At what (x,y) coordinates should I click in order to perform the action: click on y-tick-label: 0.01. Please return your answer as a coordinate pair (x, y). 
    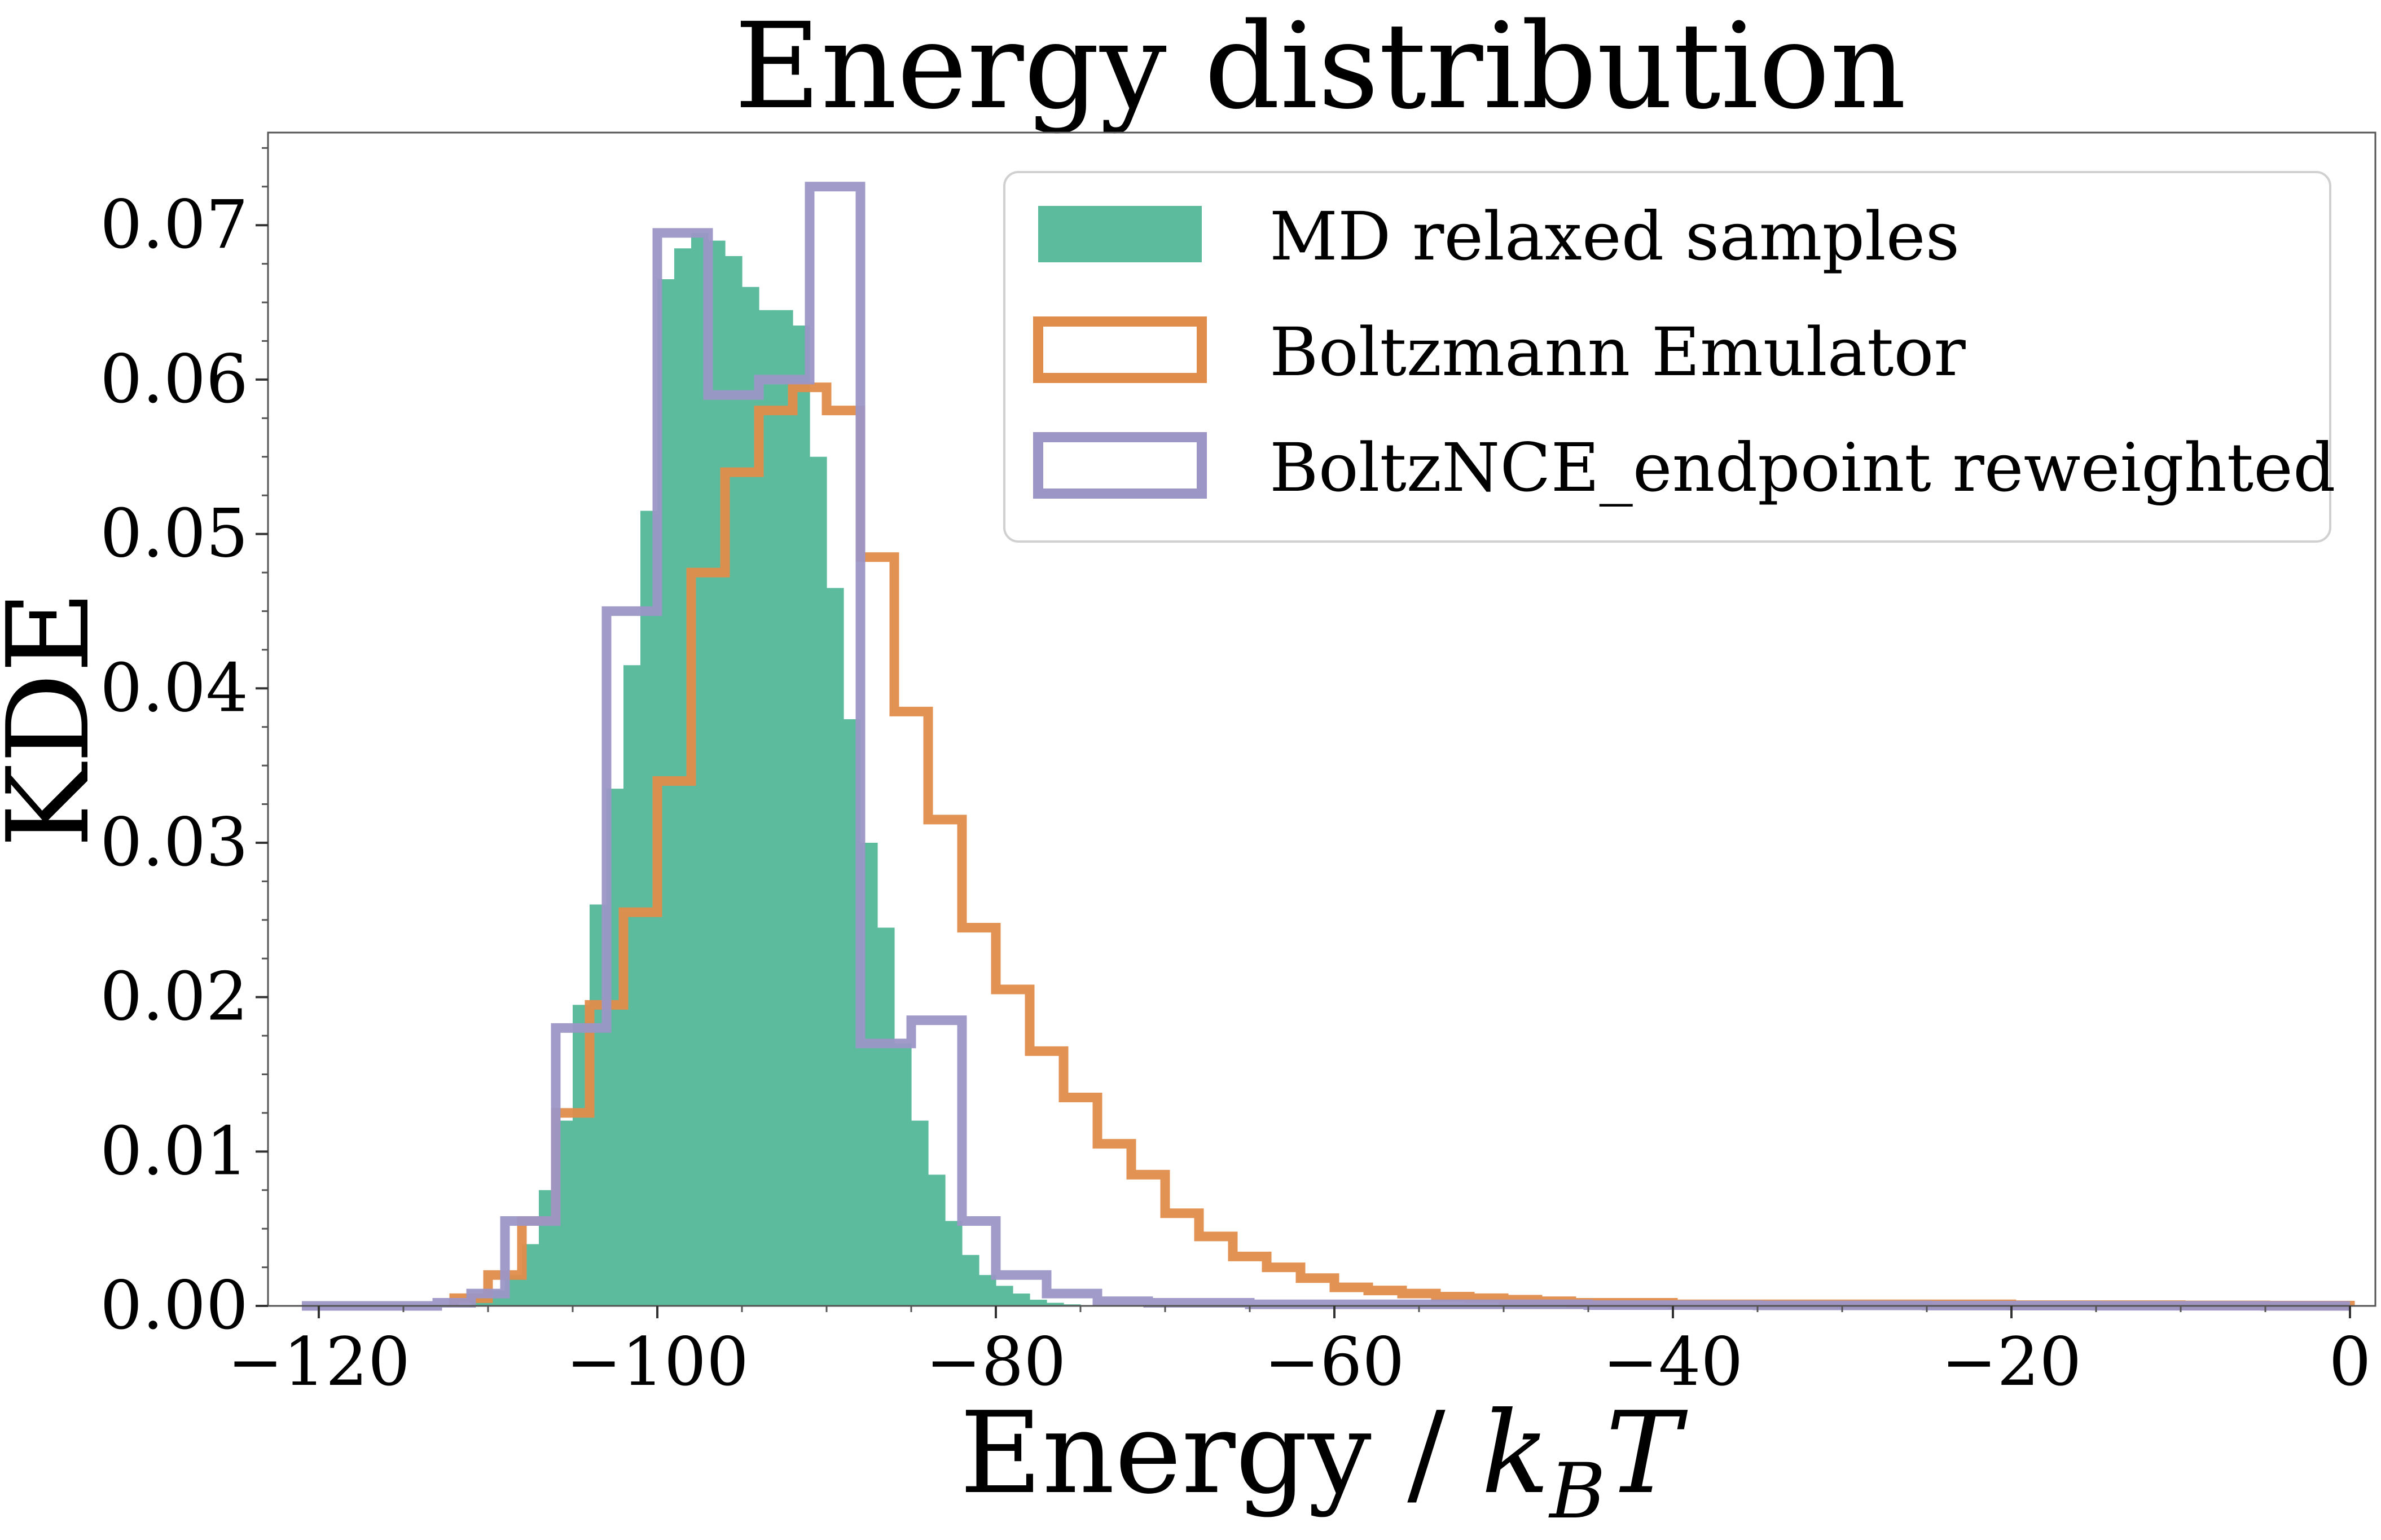
    Looking at the image, I should click on (174, 1151).